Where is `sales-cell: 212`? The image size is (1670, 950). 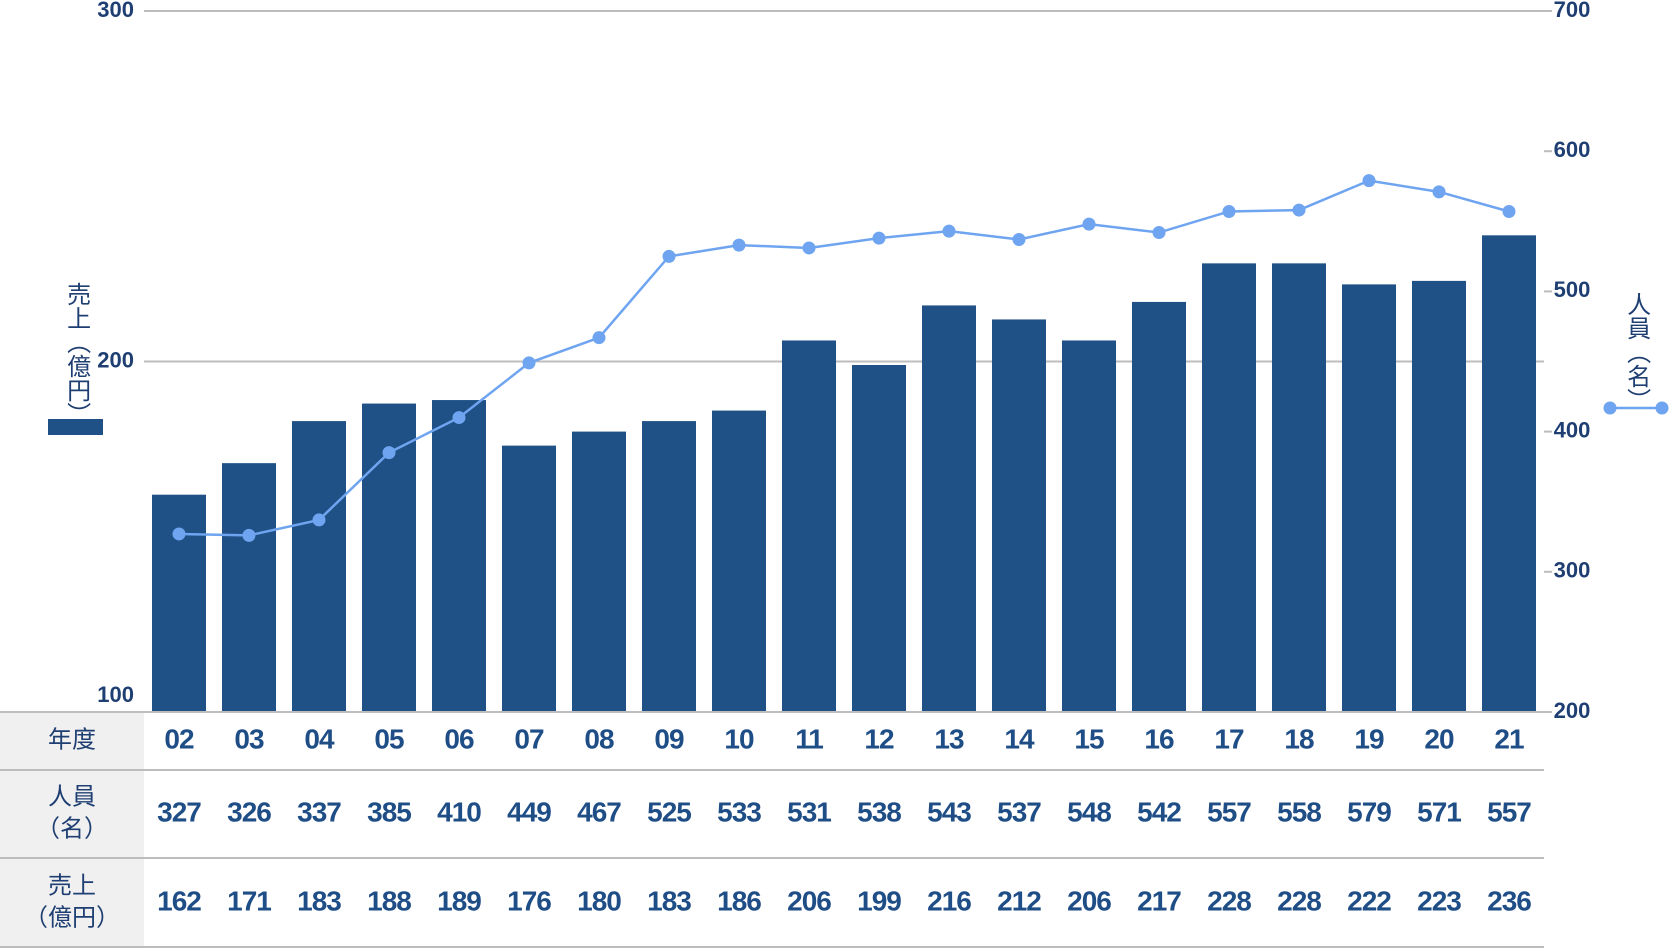
sales-cell: 212 is located at coordinates (1019, 900).